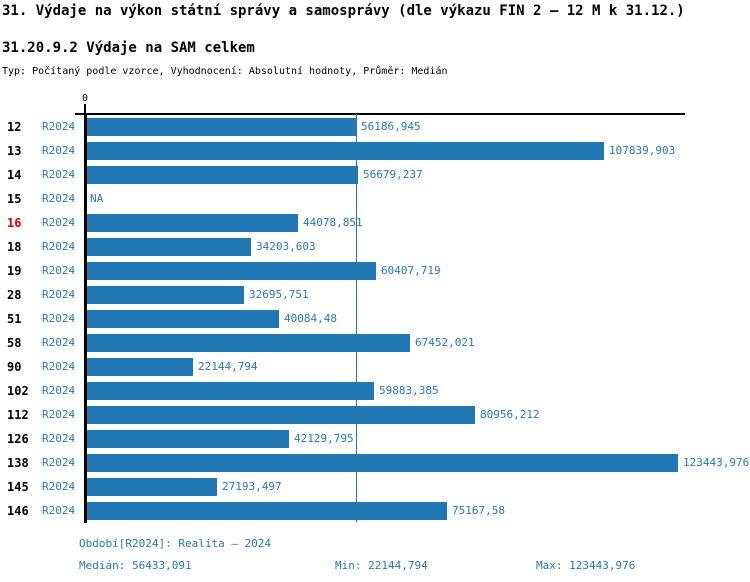 The height and width of the screenshot is (582, 750). Describe the element at coordinates (642, 150) in the screenshot. I see `bar-value-label: 107839,903` at that location.